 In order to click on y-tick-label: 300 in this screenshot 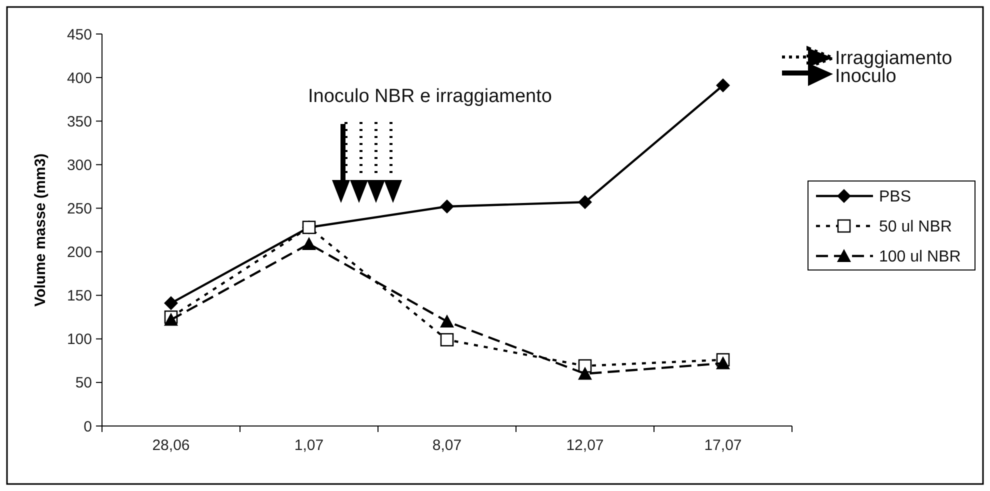, I will do `click(79, 165)`.